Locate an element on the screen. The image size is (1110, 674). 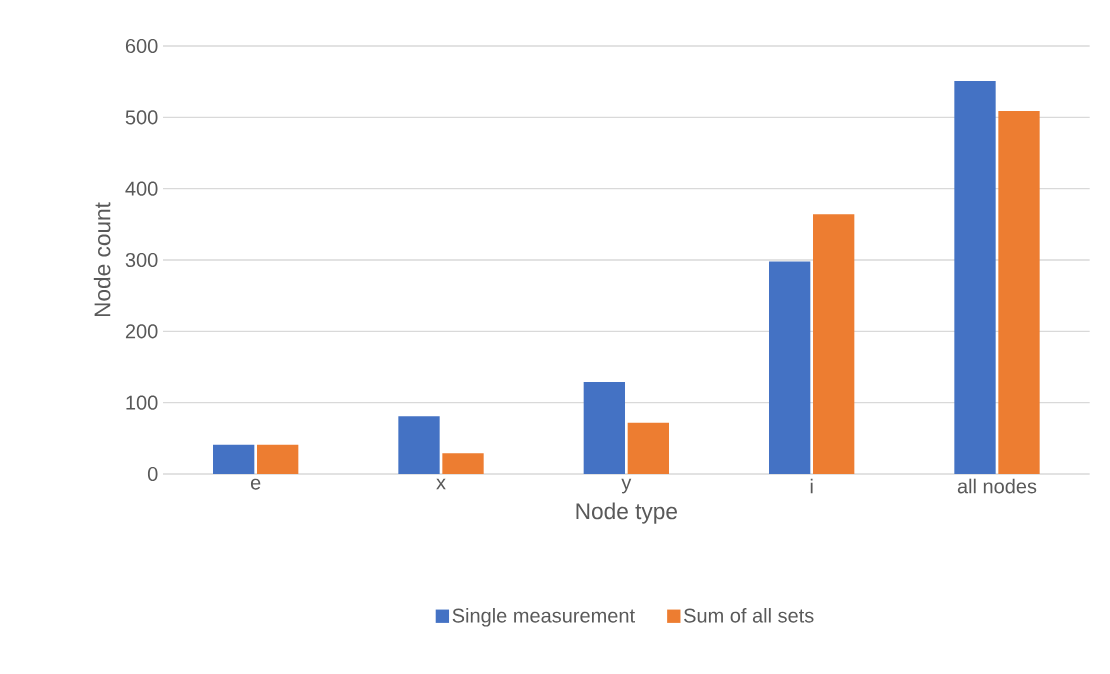
y-tick-label: 600 is located at coordinates (141, 46).